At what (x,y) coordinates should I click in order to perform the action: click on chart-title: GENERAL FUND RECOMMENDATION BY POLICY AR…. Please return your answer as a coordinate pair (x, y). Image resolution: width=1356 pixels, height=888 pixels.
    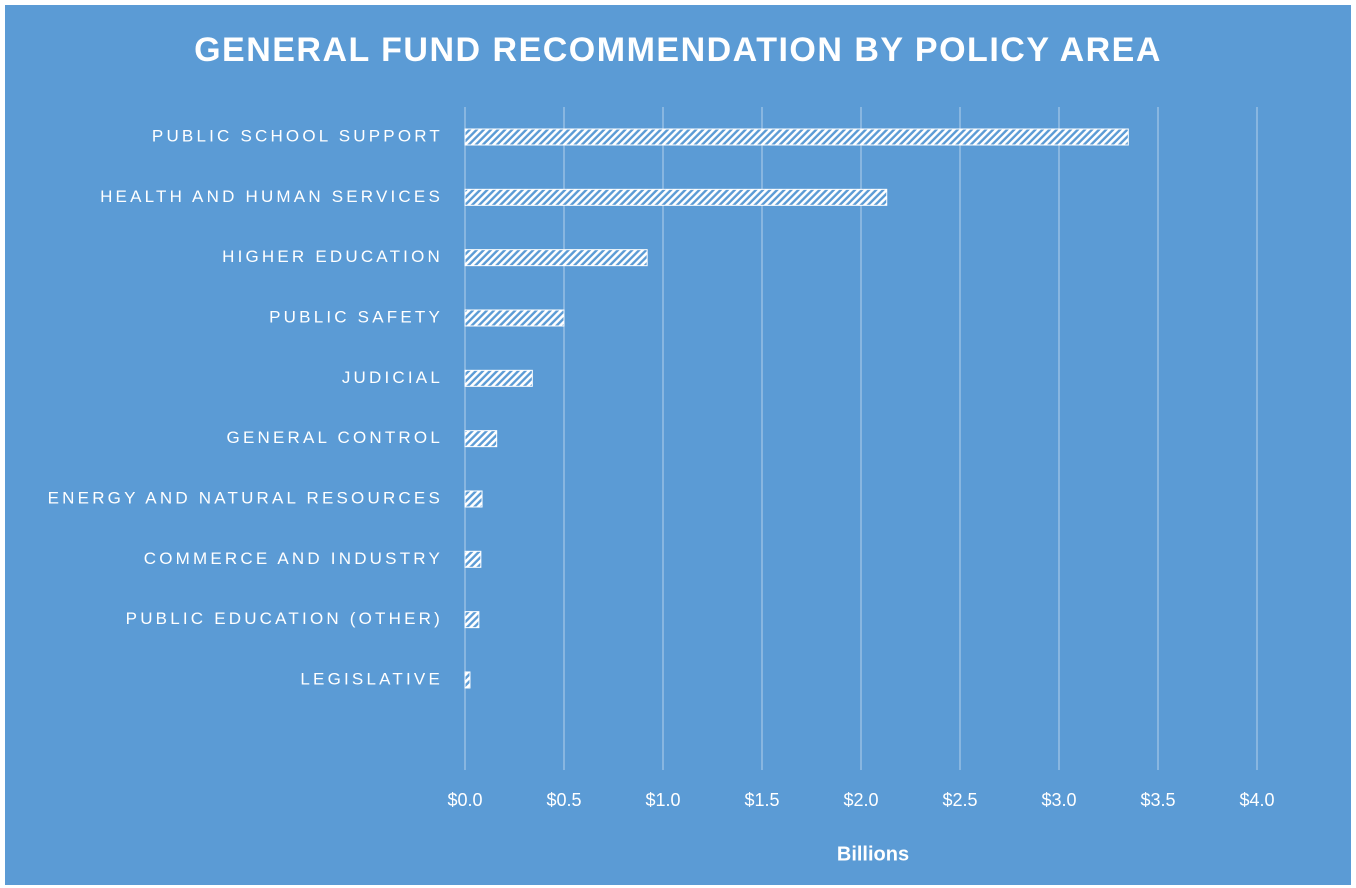
    Looking at the image, I should click on (678, 50).